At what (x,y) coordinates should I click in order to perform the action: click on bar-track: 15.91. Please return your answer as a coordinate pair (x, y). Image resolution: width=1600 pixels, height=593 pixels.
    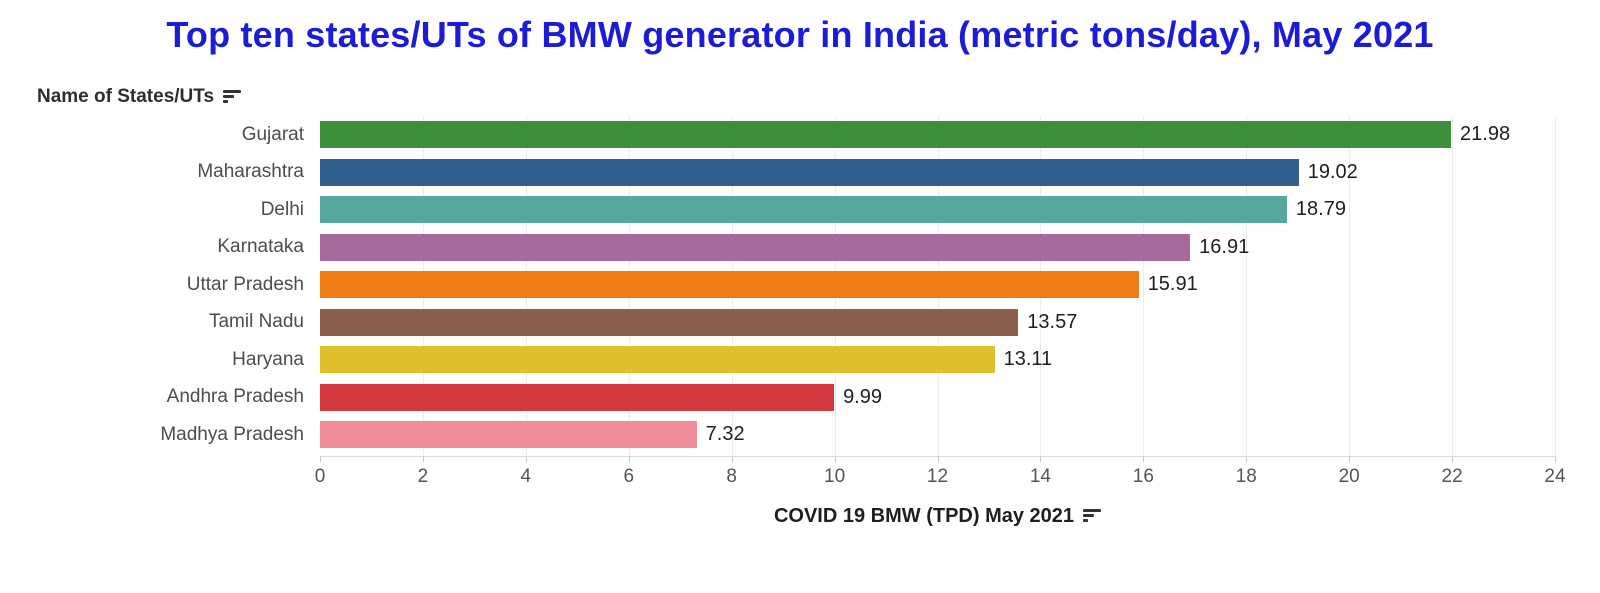
    Looking at the image, I should click on (937, 285).